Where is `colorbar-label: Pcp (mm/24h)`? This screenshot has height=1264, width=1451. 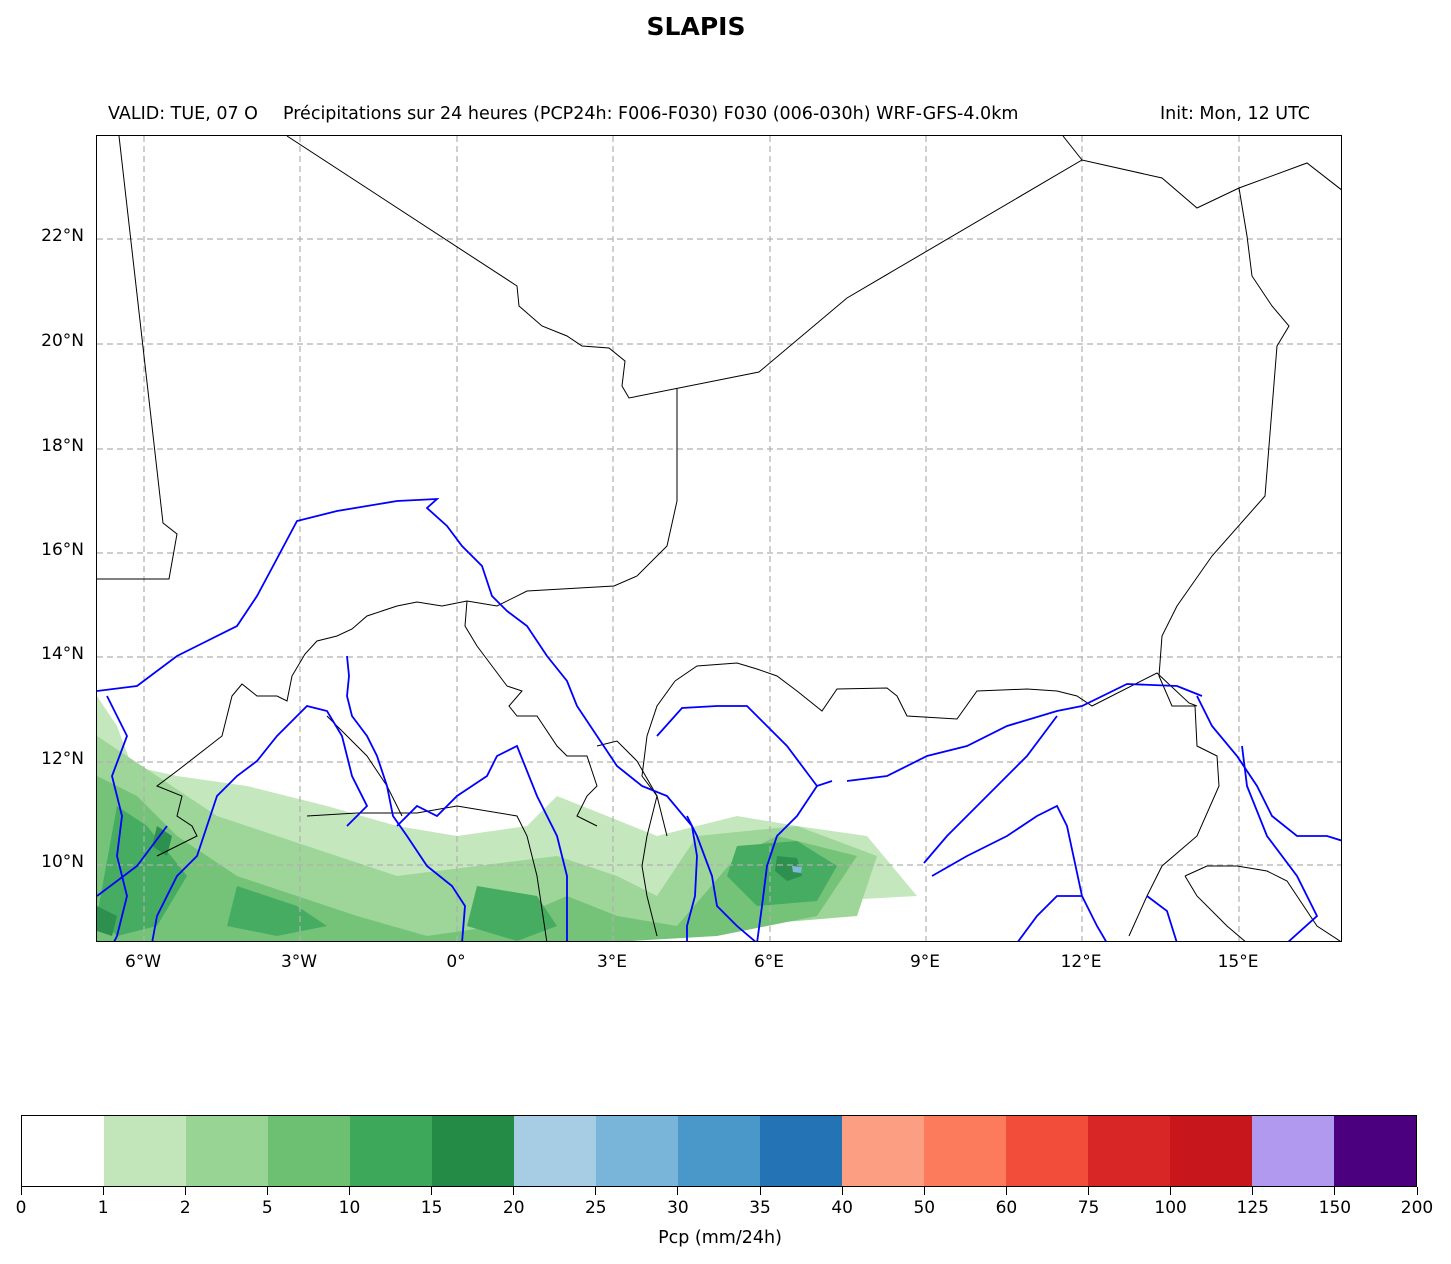
colorbar-label: Pcp (mm/24h) is located at coordinates (720, 1238).